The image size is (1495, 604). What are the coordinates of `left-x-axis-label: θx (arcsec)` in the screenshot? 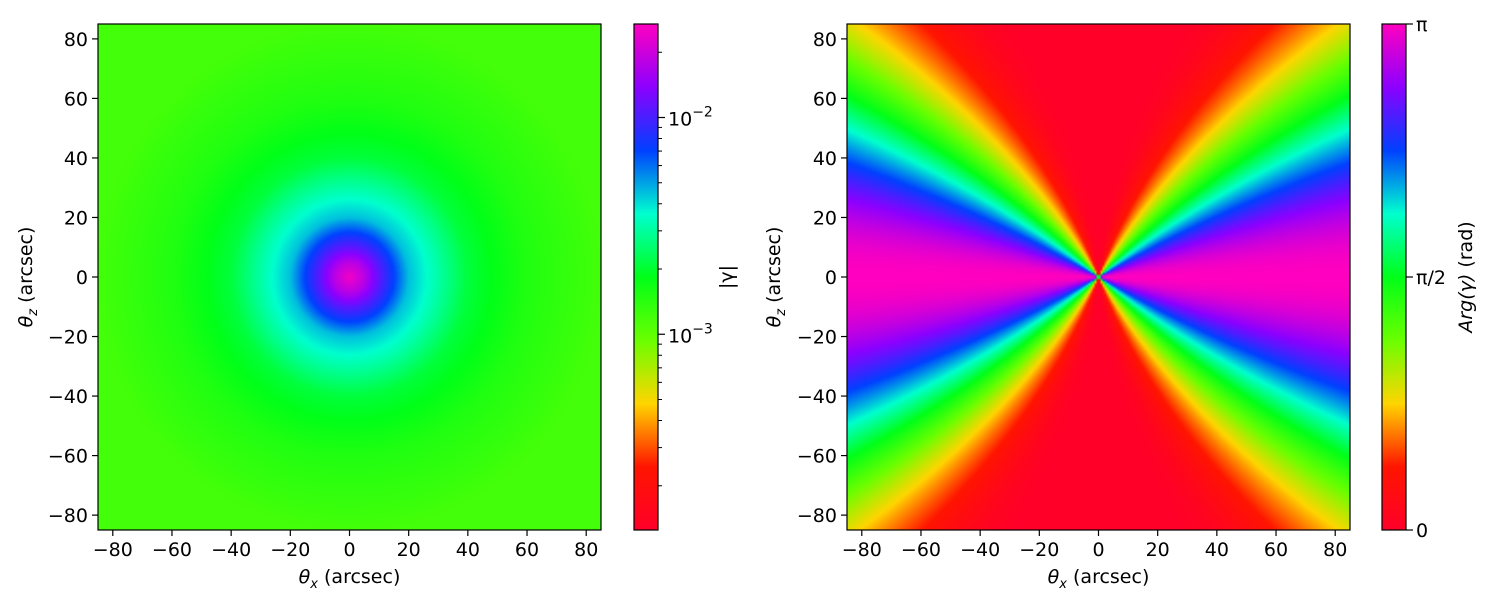 It's located at (350, 579).